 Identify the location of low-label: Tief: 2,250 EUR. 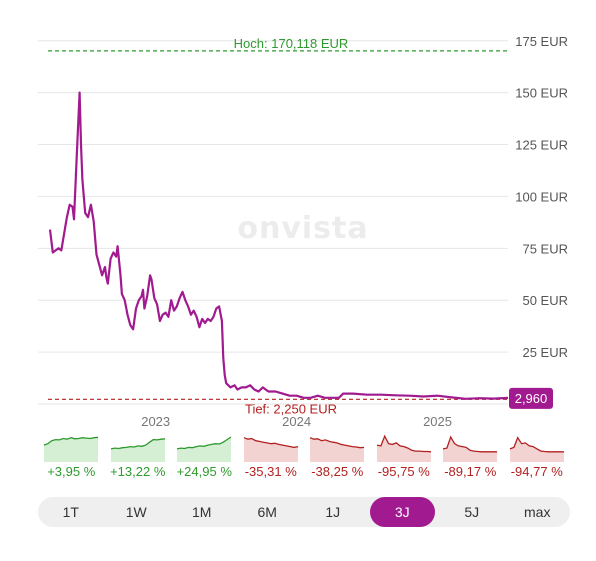
(291, 408).